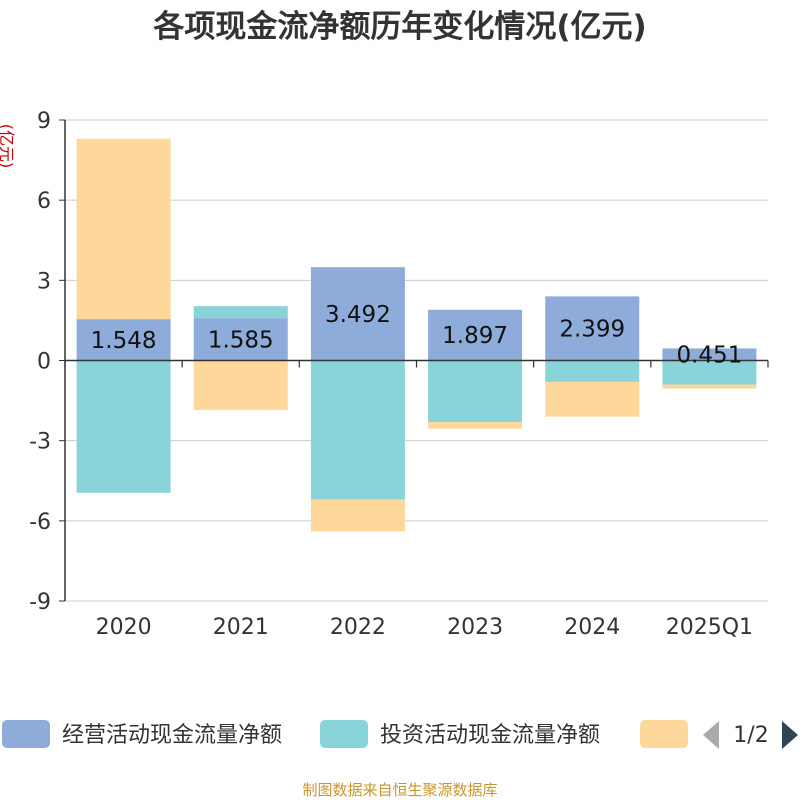  What do you see at coordinates (44, 281) in the screenshot?
I see `y-tick-label: 3` at bounding box center [44, 281].